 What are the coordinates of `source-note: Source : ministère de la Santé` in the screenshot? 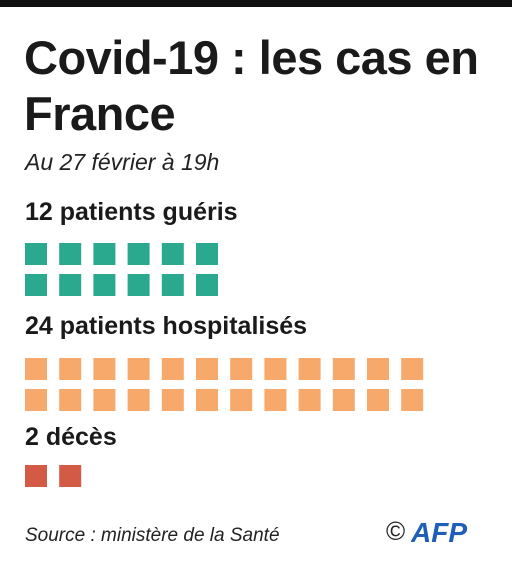 It's located at (152, 535).